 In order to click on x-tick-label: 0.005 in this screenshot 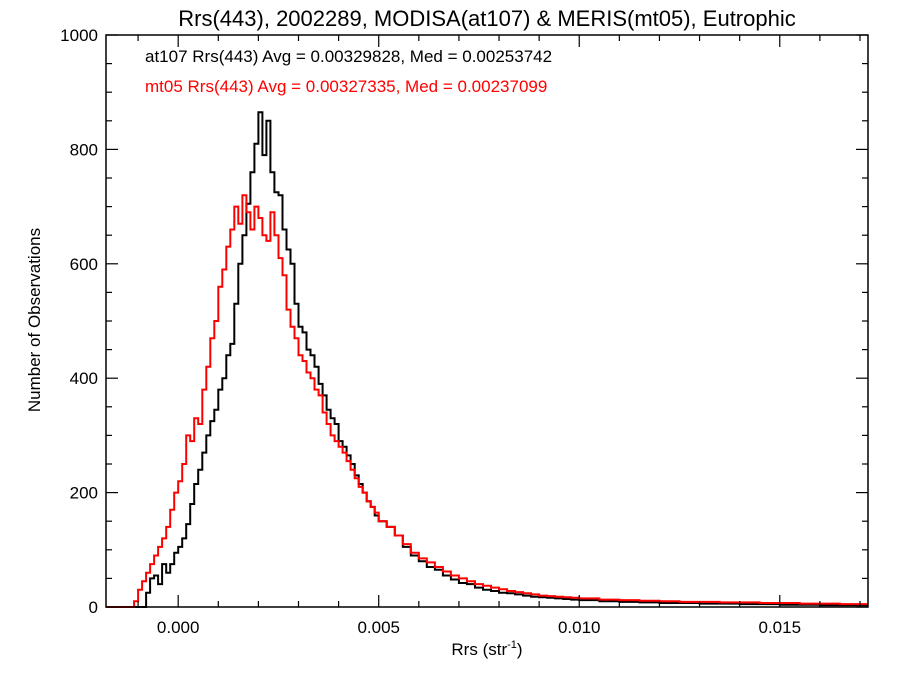, I will do `click(378, 627)`.